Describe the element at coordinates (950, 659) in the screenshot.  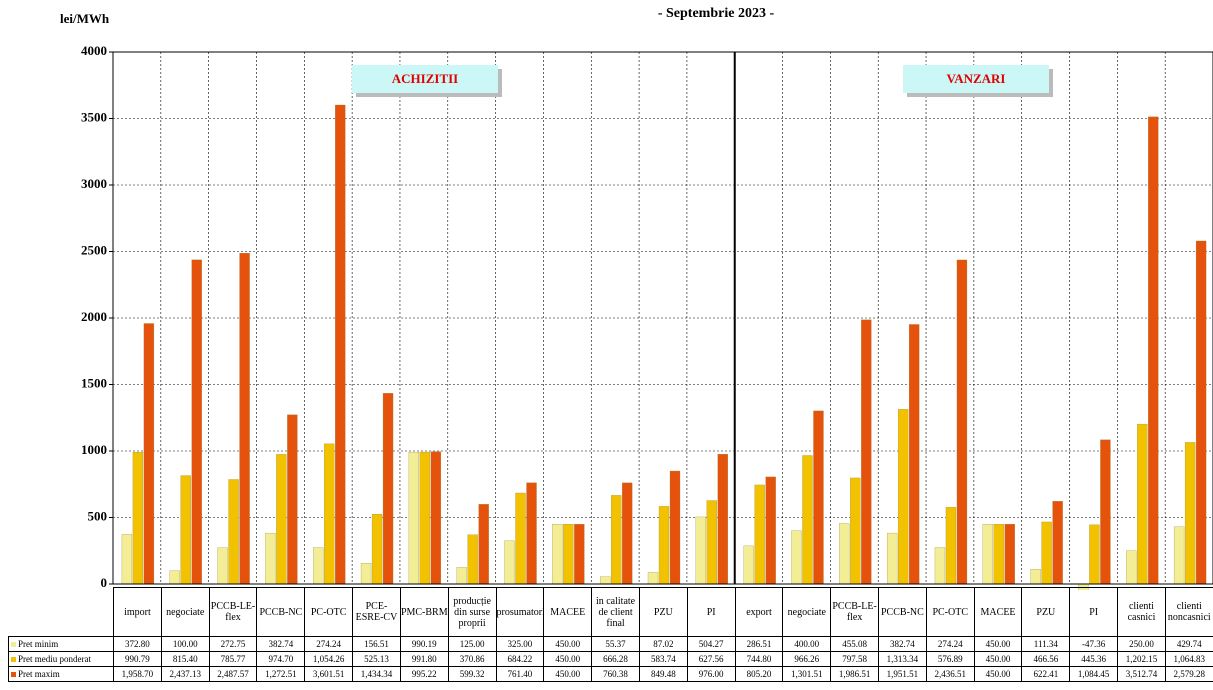
I see `data-label: 576.89` at that location.